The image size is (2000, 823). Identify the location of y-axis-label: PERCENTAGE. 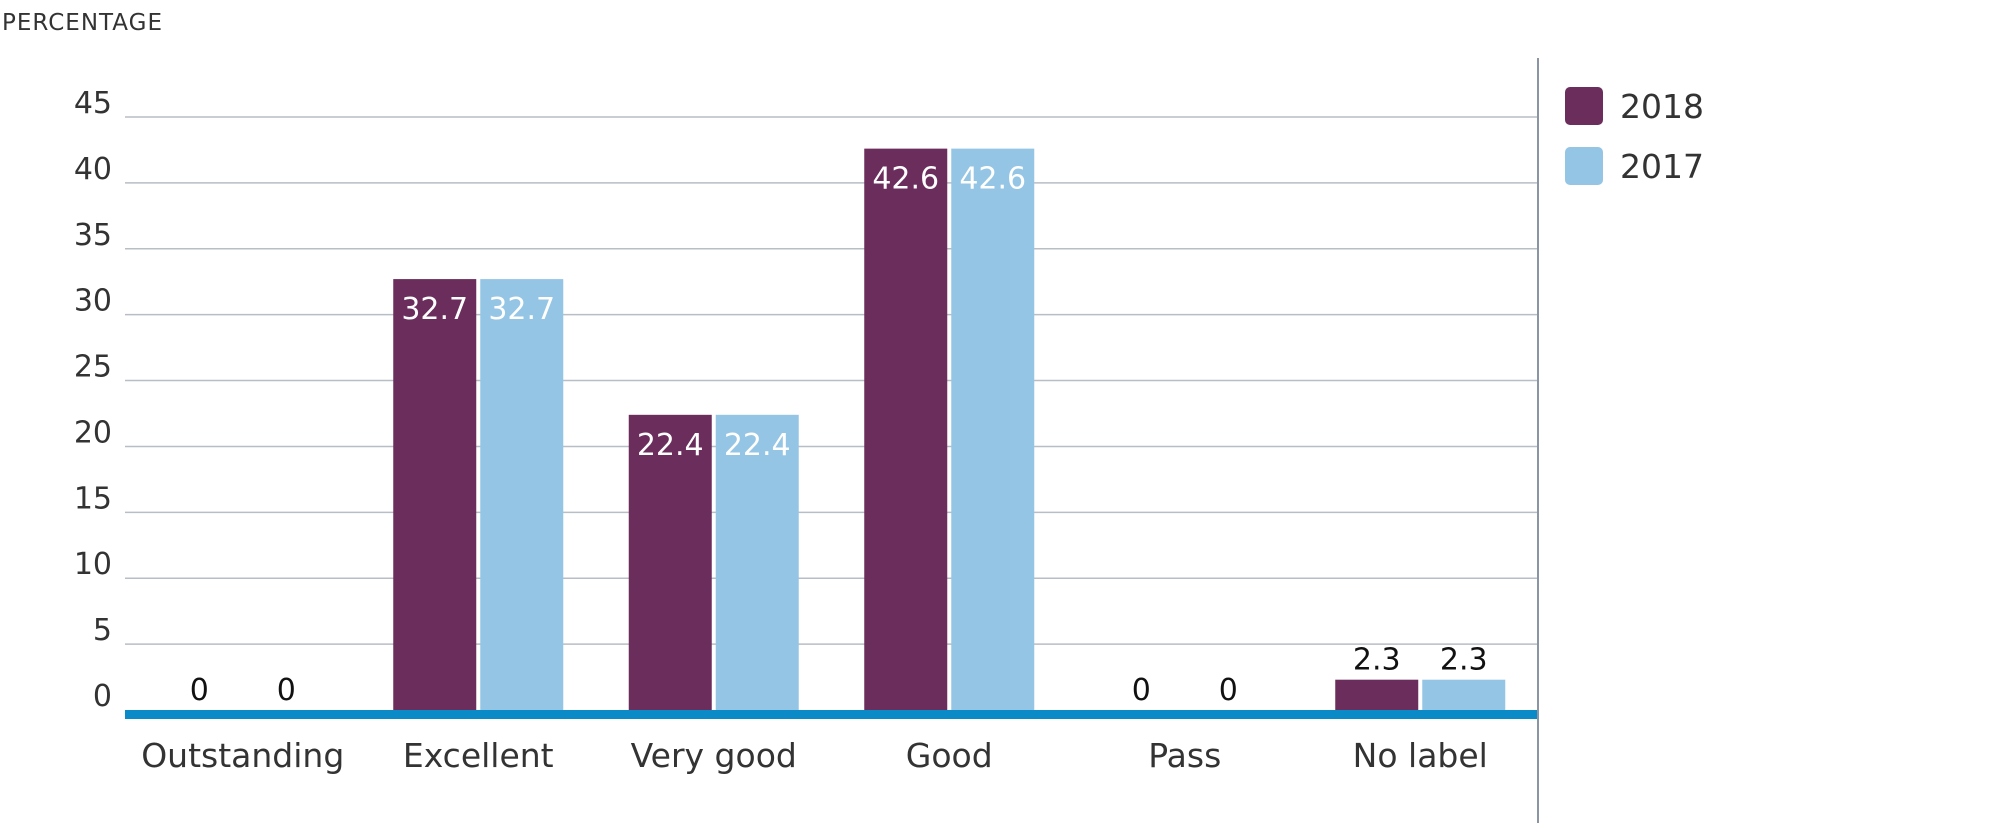
(82, 23).